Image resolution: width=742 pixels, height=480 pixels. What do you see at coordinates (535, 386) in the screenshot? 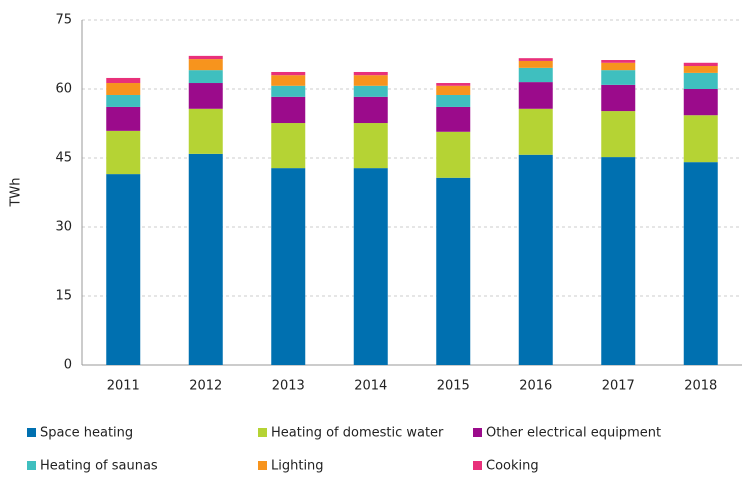
I see `x-tick-label: 2016` at bounding box center [535, 386].